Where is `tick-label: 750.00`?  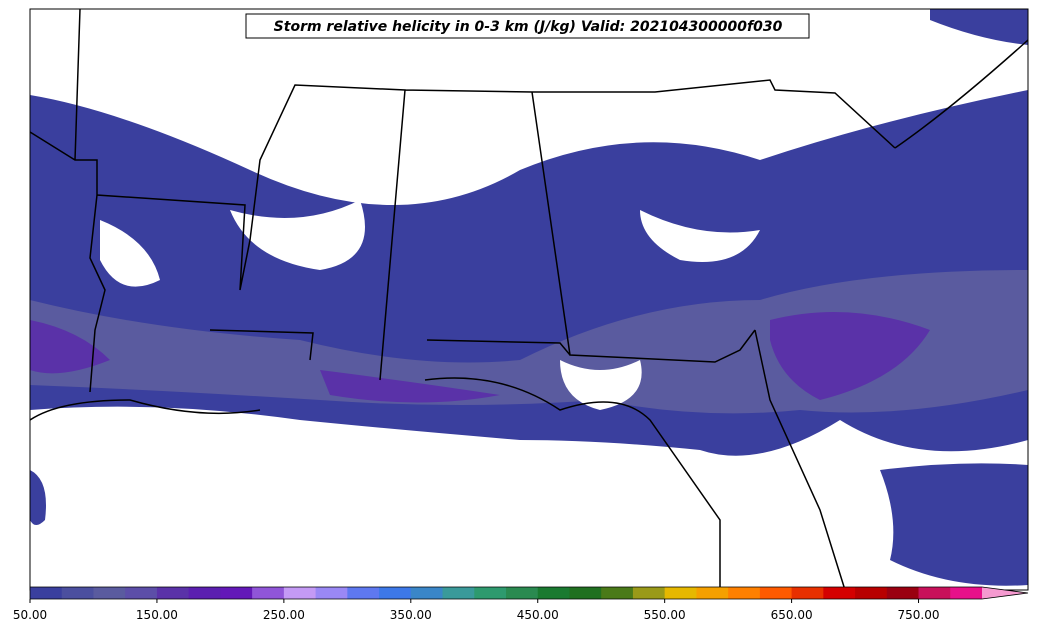 tick-label: 750.00 is located at coordinates (919, 615).